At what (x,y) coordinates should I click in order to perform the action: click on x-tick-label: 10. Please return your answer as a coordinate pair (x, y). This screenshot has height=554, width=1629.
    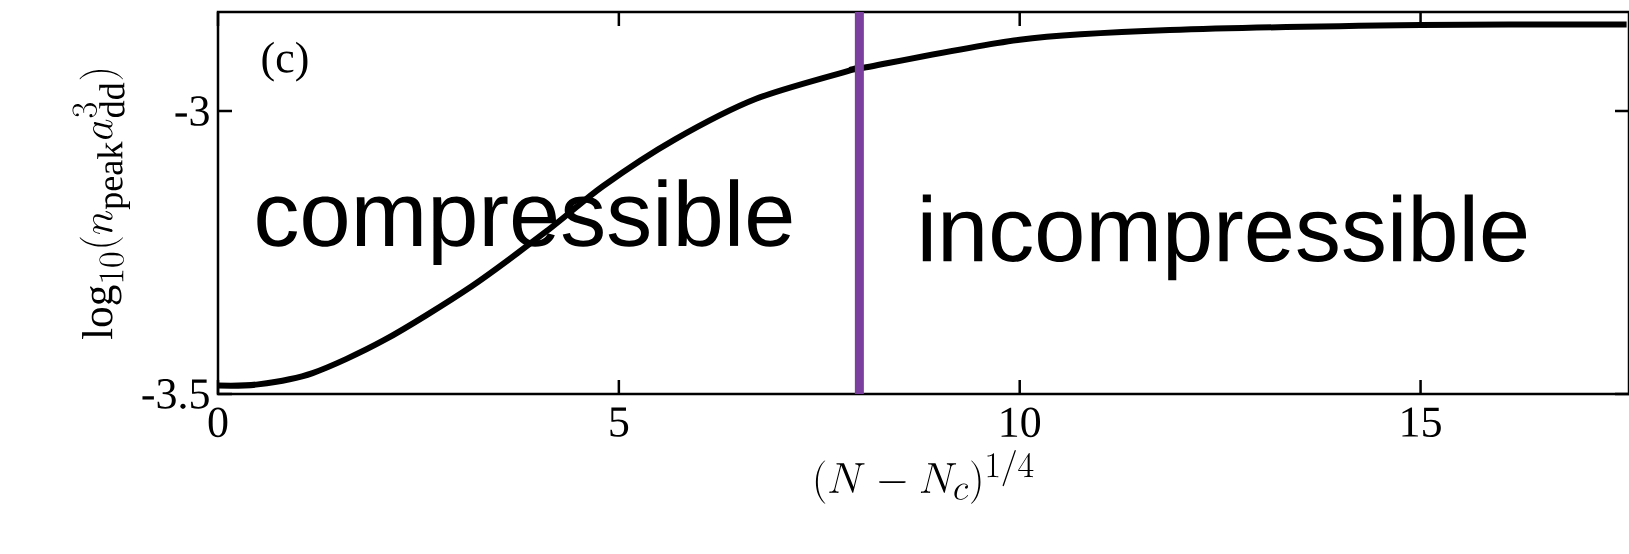
    Looking at the image, I should click on (1021, 422).